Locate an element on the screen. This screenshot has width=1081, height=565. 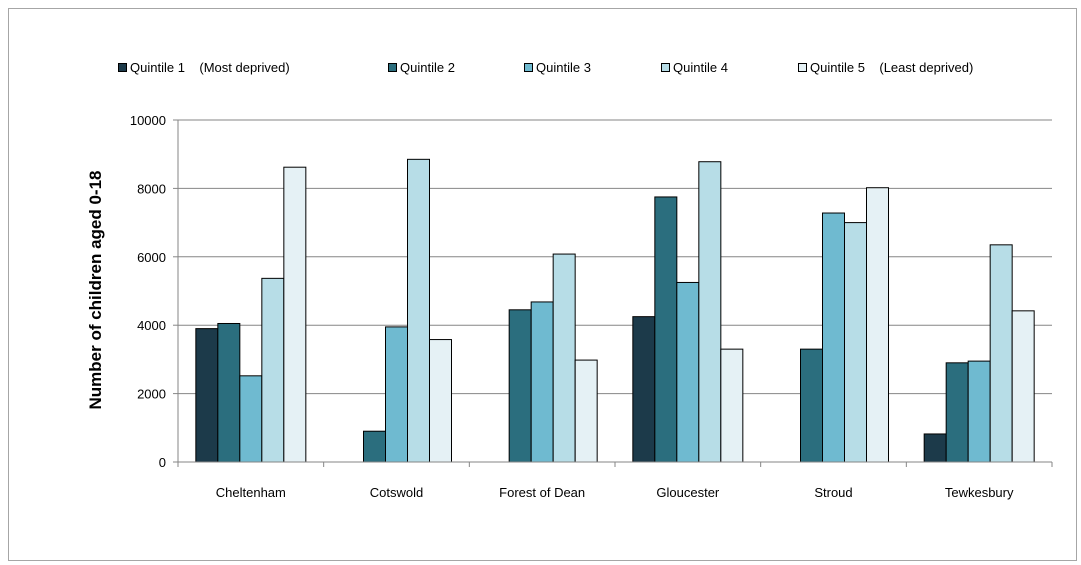
legend-item-quintile-2: Quintile 2 is located at coordinates (421, 67).